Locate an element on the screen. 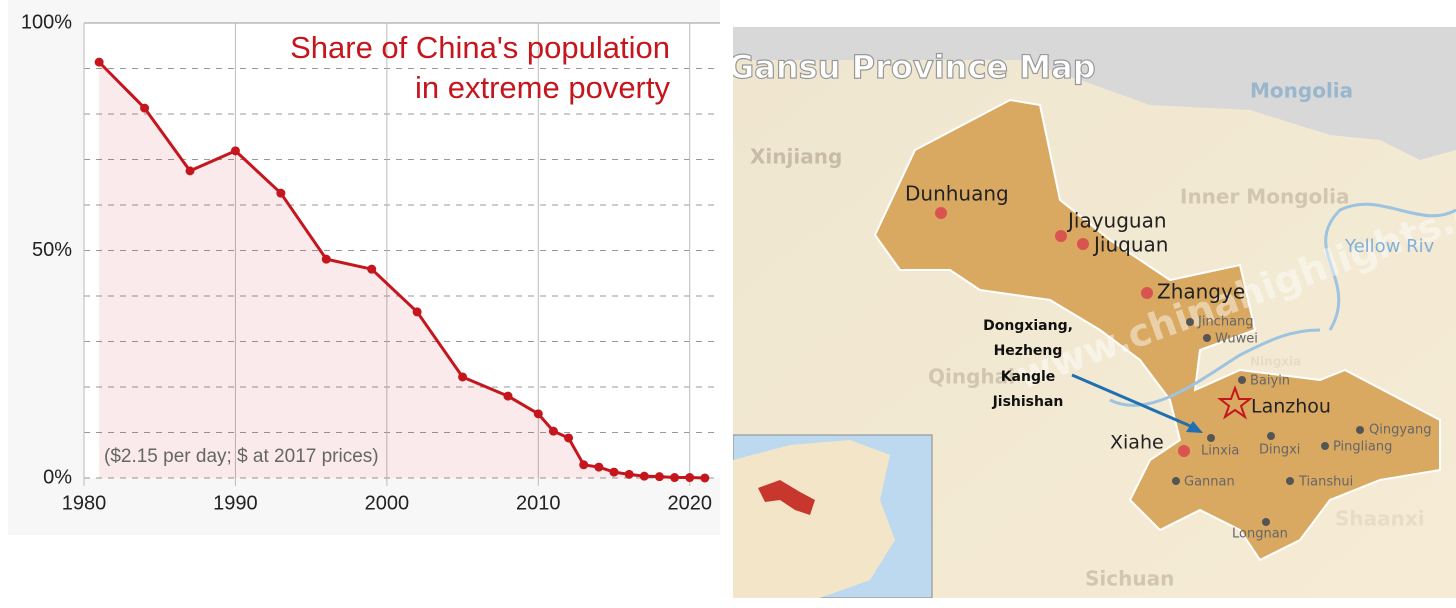 The width and height of the screenshot is (1456, 608). city-label: Wuwei is located at coordinates (1236, 339).